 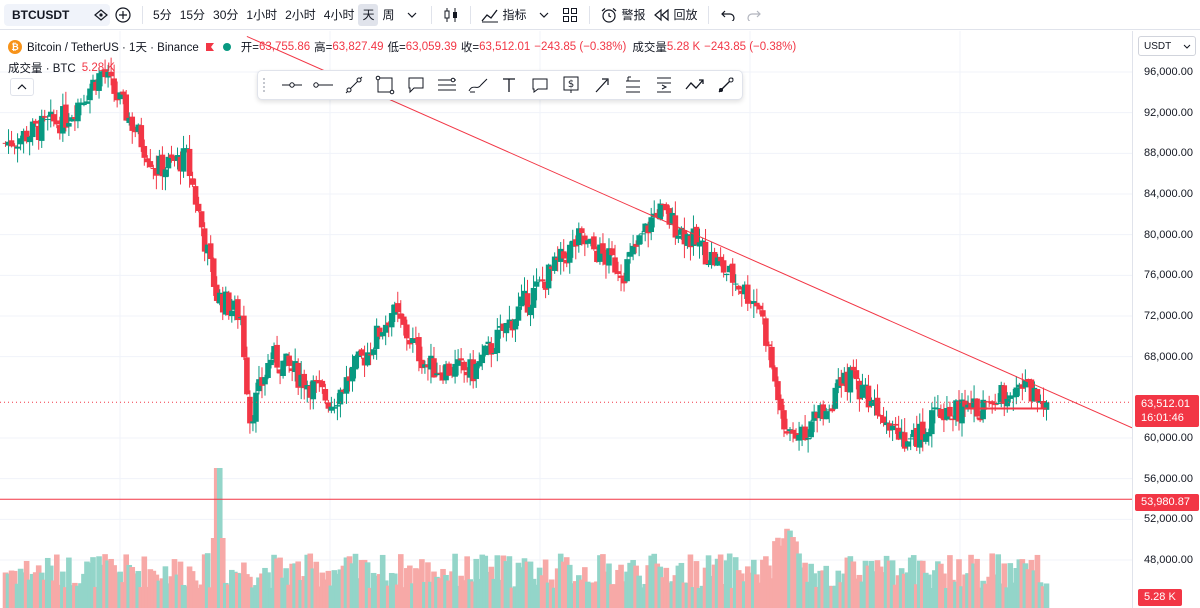 I want to click on volume-indicator-label: 成交量 · BTC, so click(x=42, y=69).